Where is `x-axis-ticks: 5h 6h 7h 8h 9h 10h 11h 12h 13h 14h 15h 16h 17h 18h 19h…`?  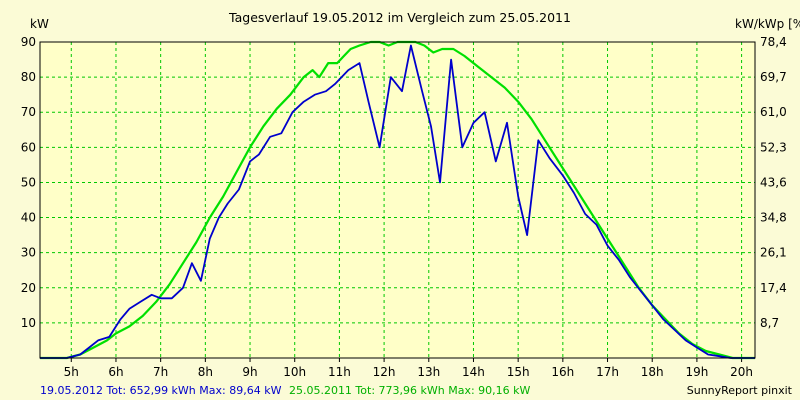
x-axis-ticks: 5h 6h 7h 8h 9h 10h 11h 12h 13h 14h 15h 16h 17h 18h 19h… is located at coordinates (408, 368).